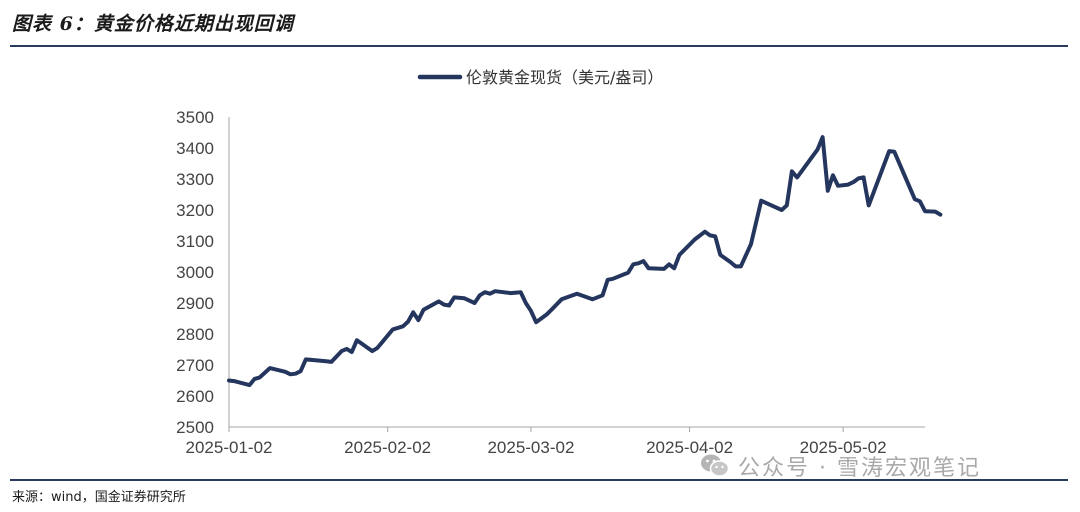  I want to click on y-tick-label: 3400, so click(195, 148).